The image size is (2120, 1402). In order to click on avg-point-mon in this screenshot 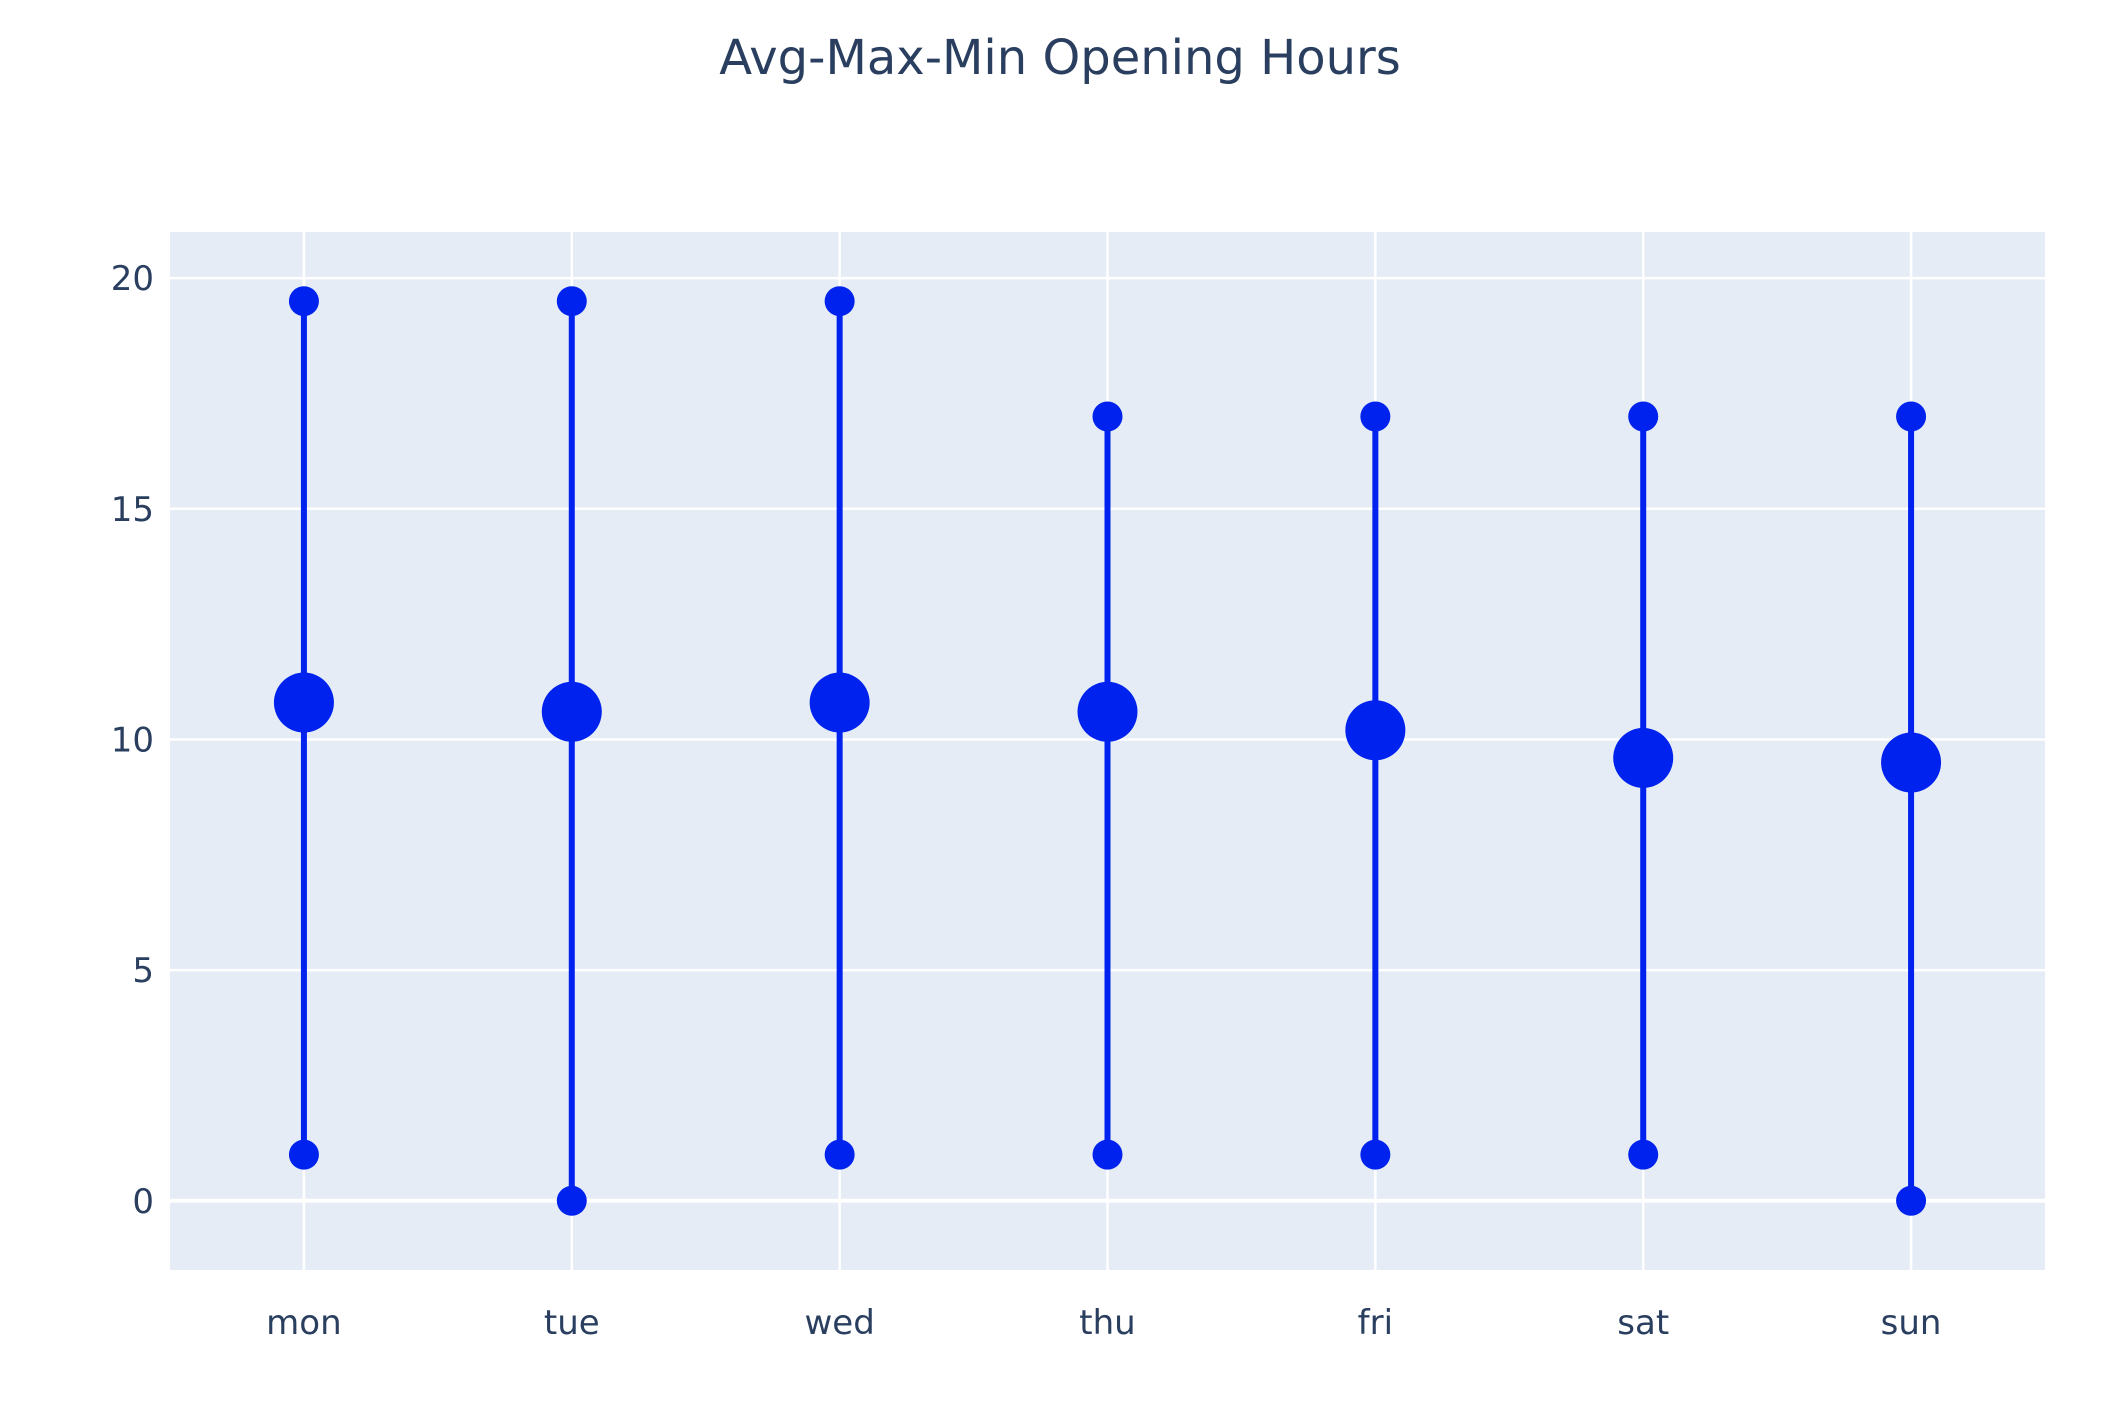, I will do `click(303, 702)`.